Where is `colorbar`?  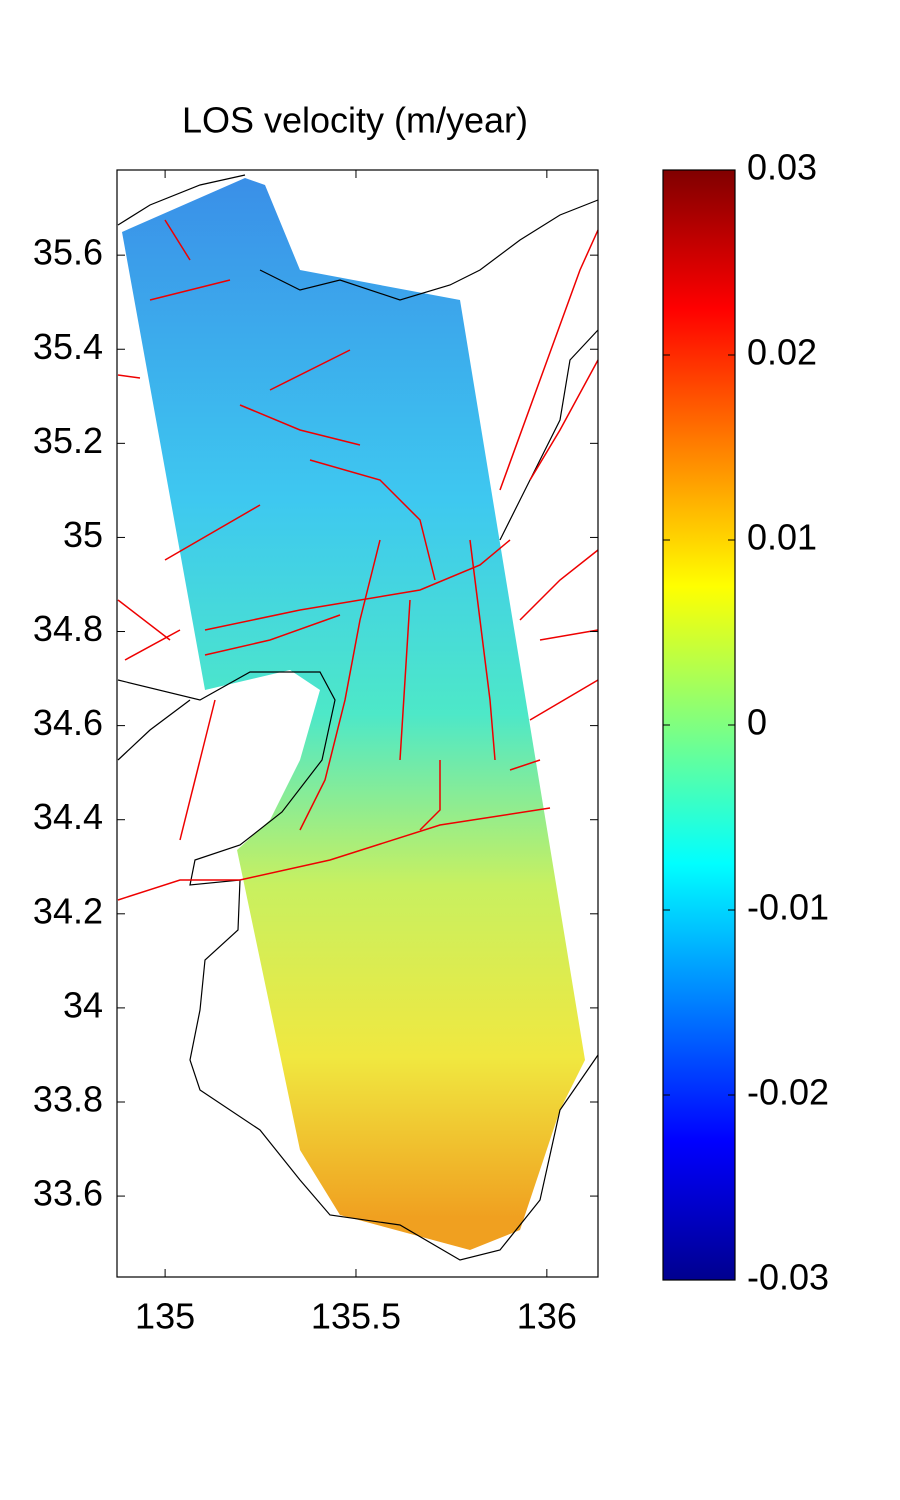
colorbar is located at coordinates (699, 725).